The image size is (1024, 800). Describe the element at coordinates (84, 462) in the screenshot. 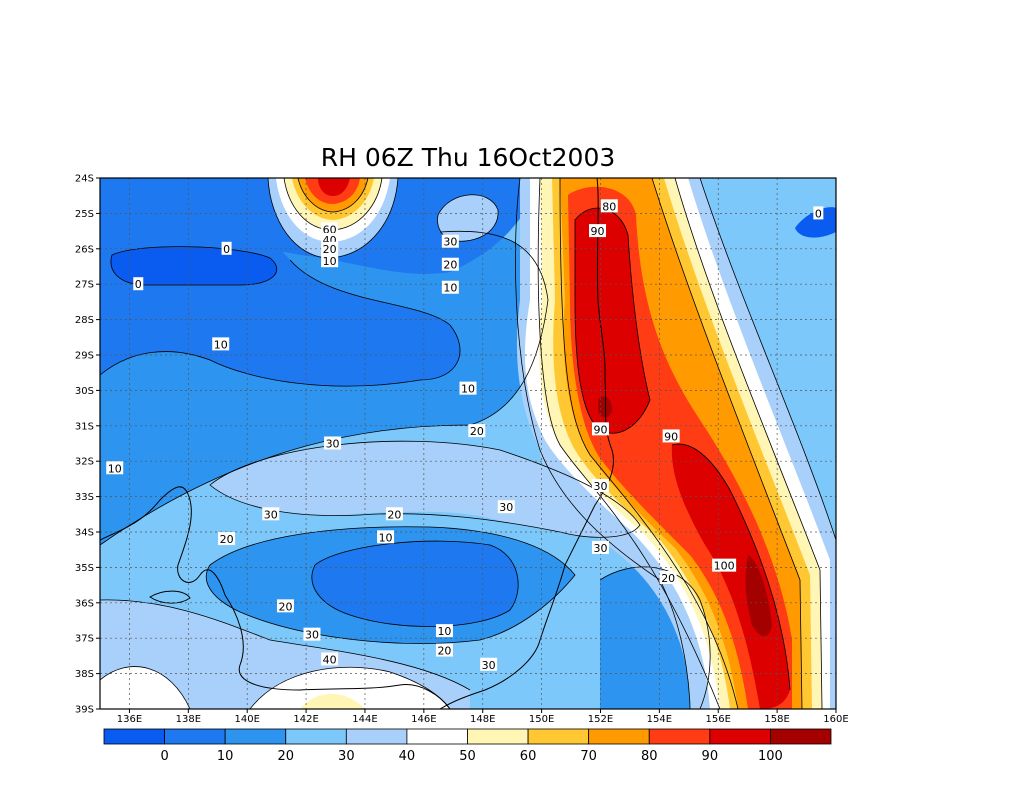

I see `lat-tick-label: 32S` at that location.